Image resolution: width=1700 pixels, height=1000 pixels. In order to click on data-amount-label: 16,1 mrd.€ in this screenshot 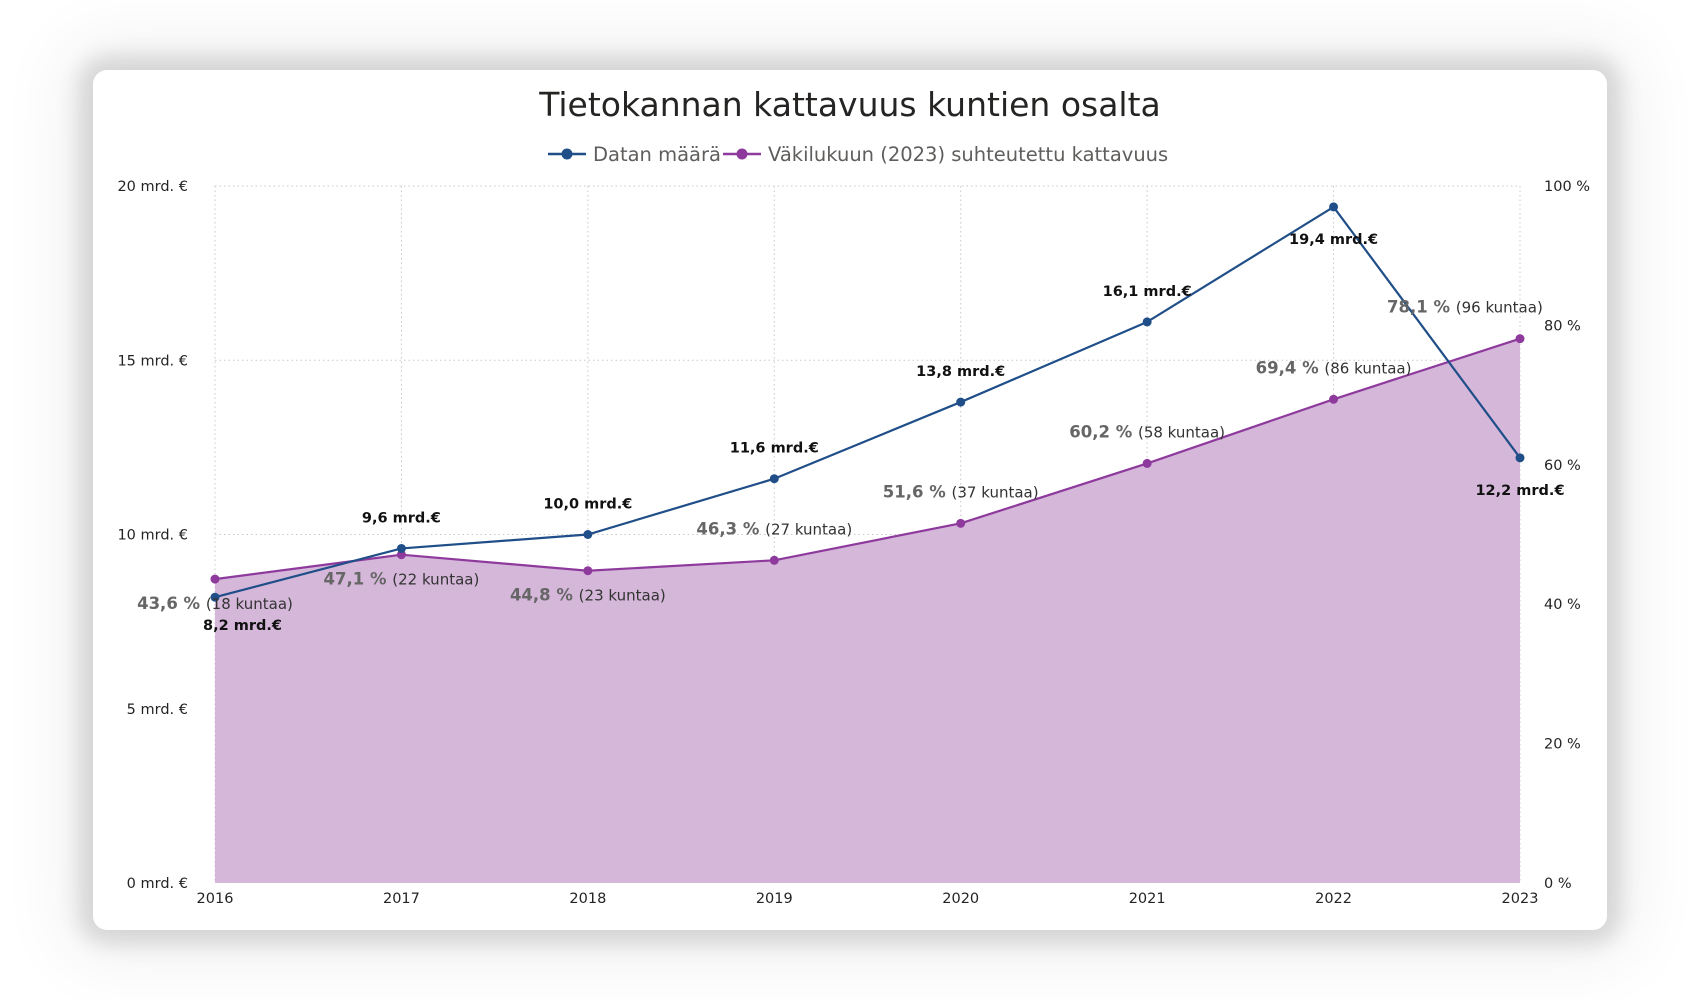, I will do `click(1147, 292)`.